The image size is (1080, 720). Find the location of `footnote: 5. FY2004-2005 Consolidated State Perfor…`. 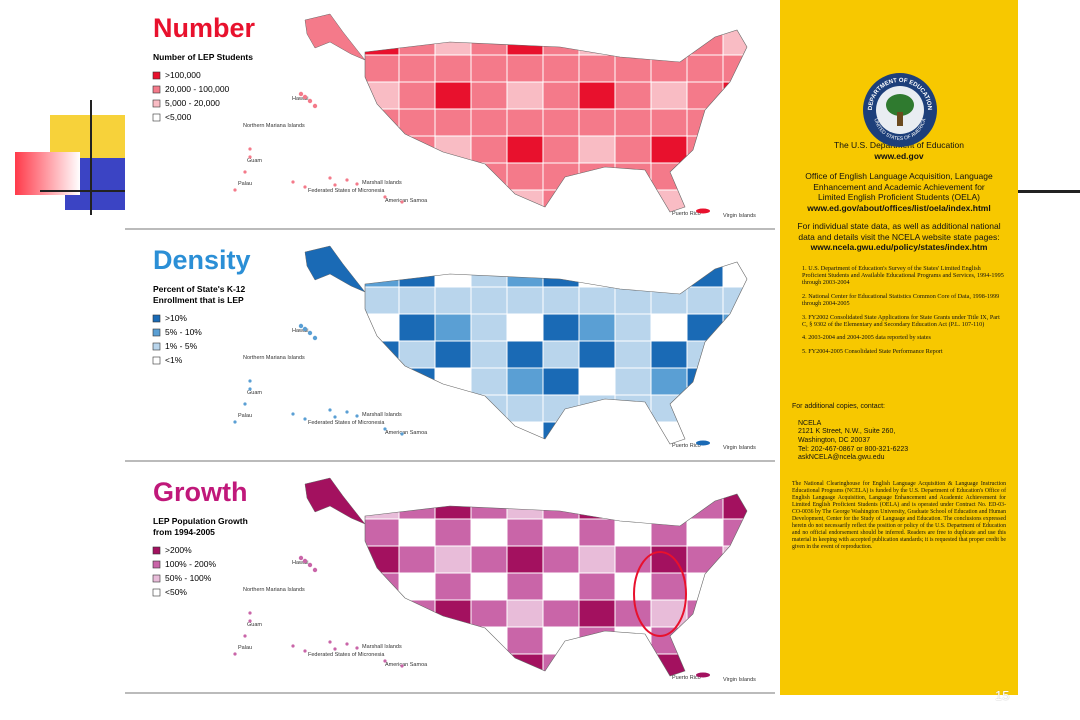

footnote: 5. FY2004-2005 Consolidated State Perfor… is located at coordinates (872, 351).